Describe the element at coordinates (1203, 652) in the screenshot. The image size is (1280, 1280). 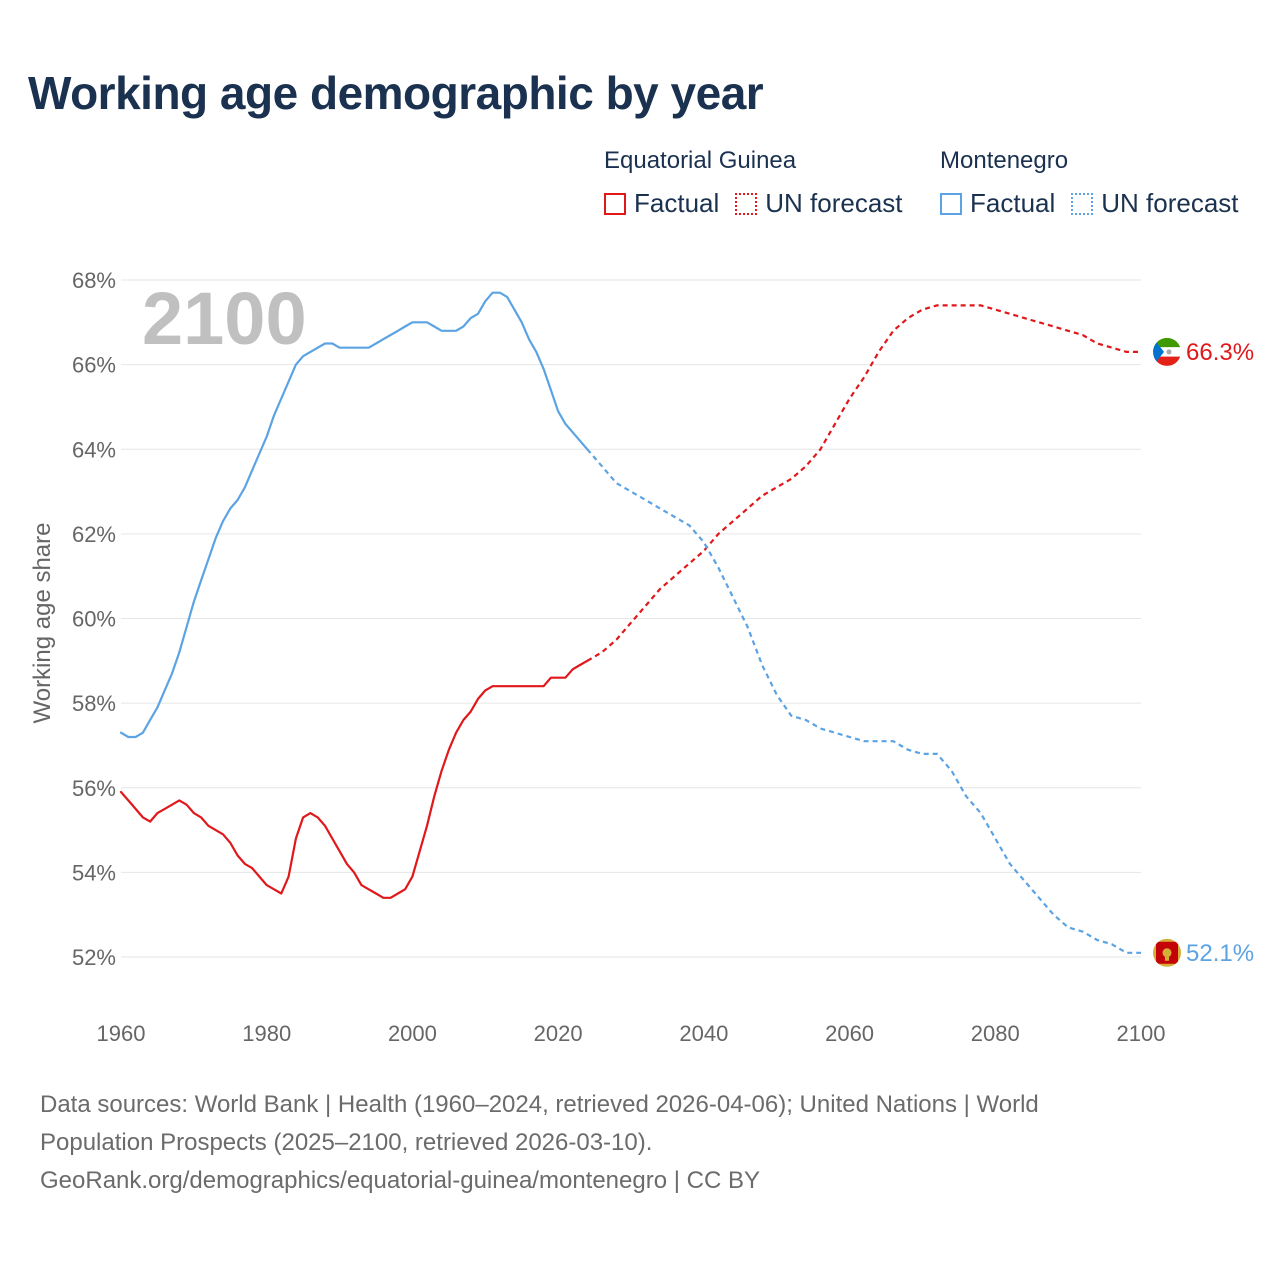
I see `series-end-labels: 66.3% 52.1%` at that location.